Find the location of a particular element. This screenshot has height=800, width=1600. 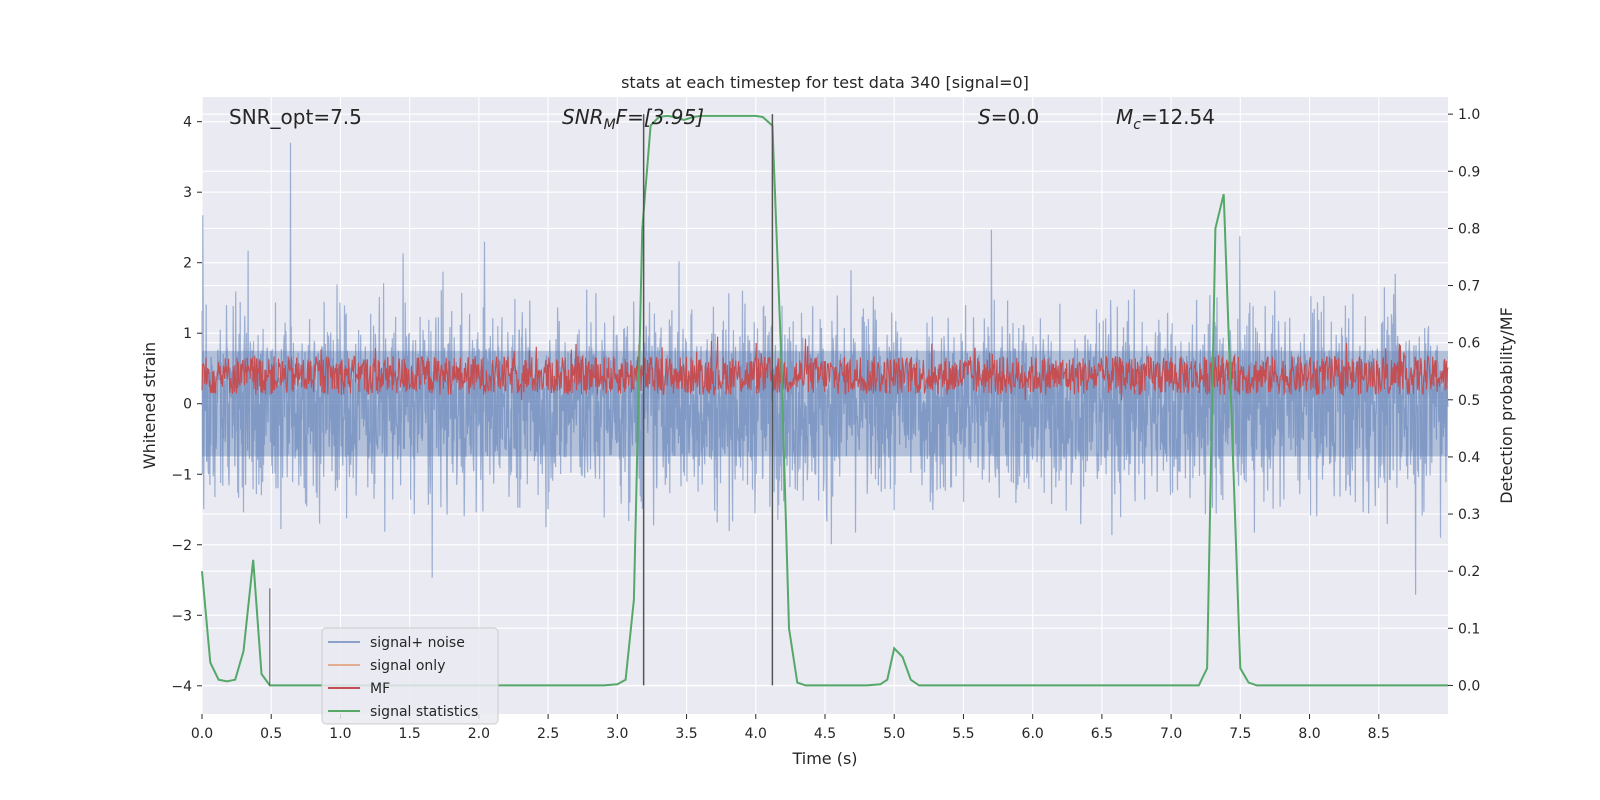

y-tick-label-right: 0.3 is located at coordinates (1469, 515).